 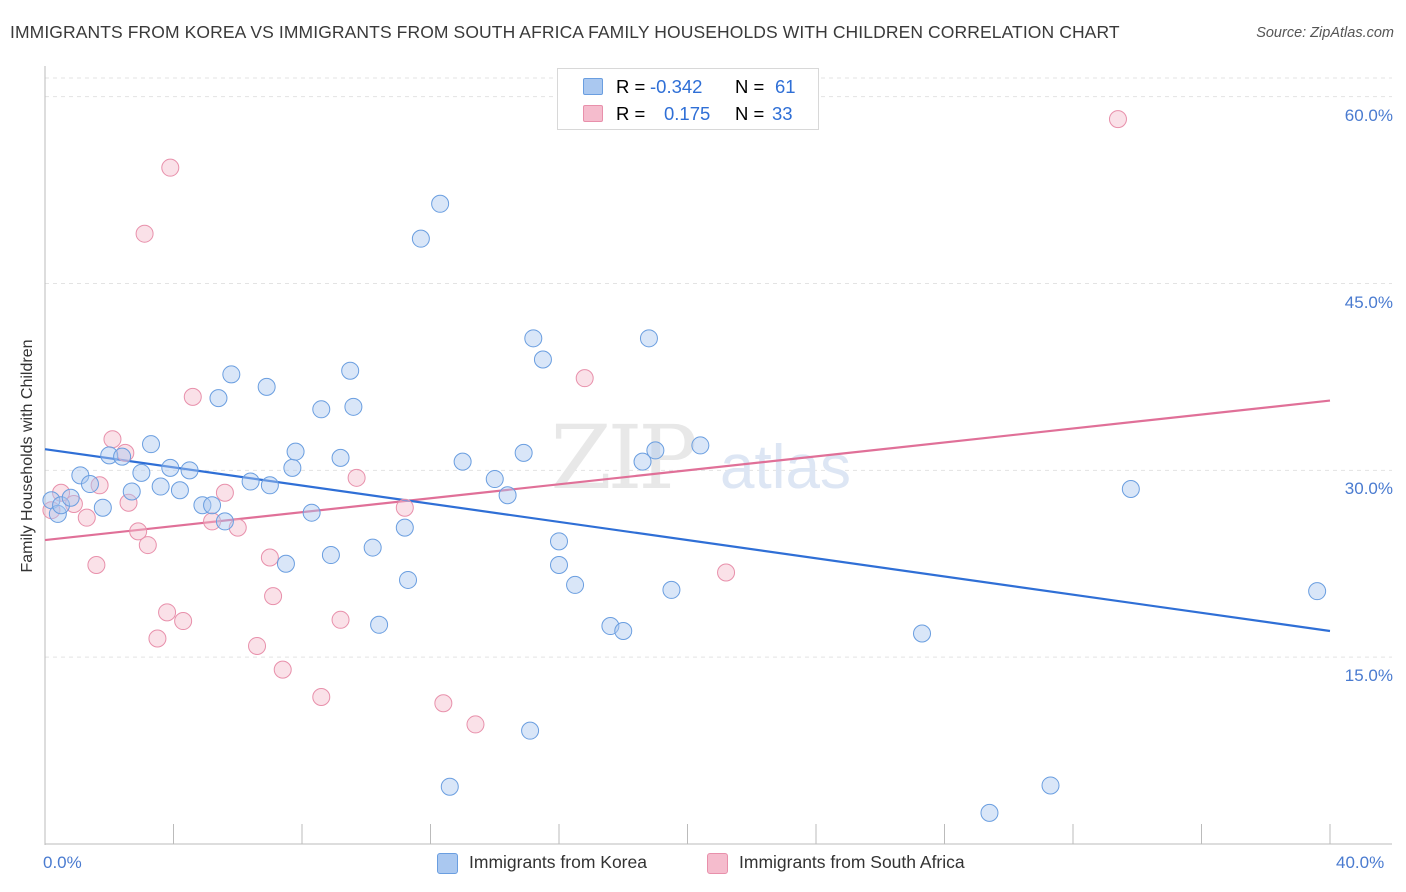 What do you see at coordinates (717, 863) in the screenshot?
I see `legend-sa-swatch` at bounding box center [717, 863].